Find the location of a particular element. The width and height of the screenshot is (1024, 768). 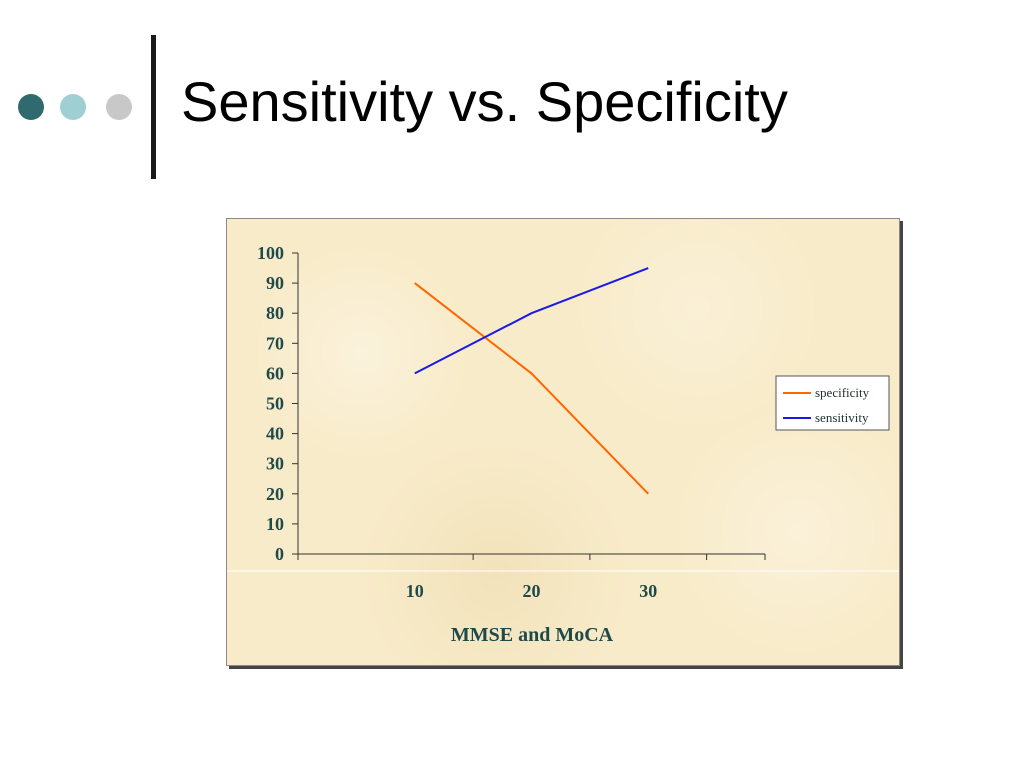

page-title: Sensitivity vs. Specificity is located at coordinates (484, 101).